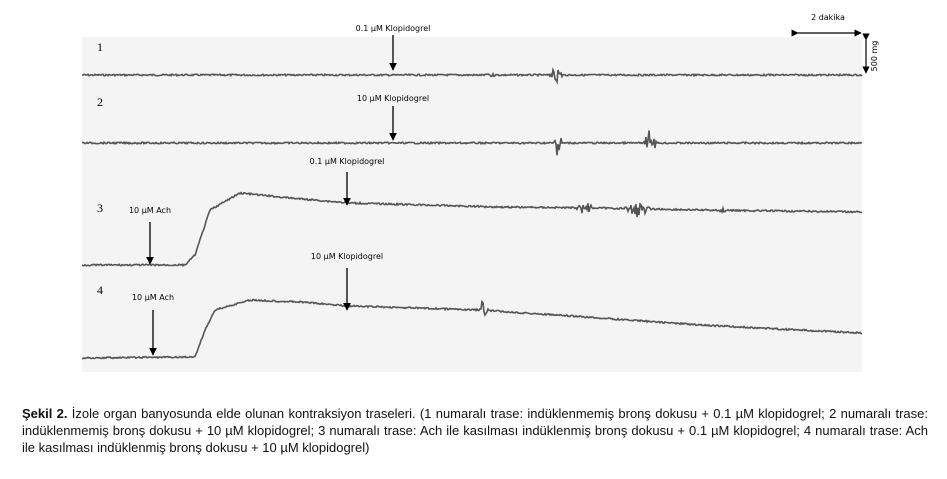 This screenshot has width=947, height=479. What do you see at coordinates (874, 56) in the screenshot?
I see `scale-force: 500 mg` at bounding box center [874, 56].